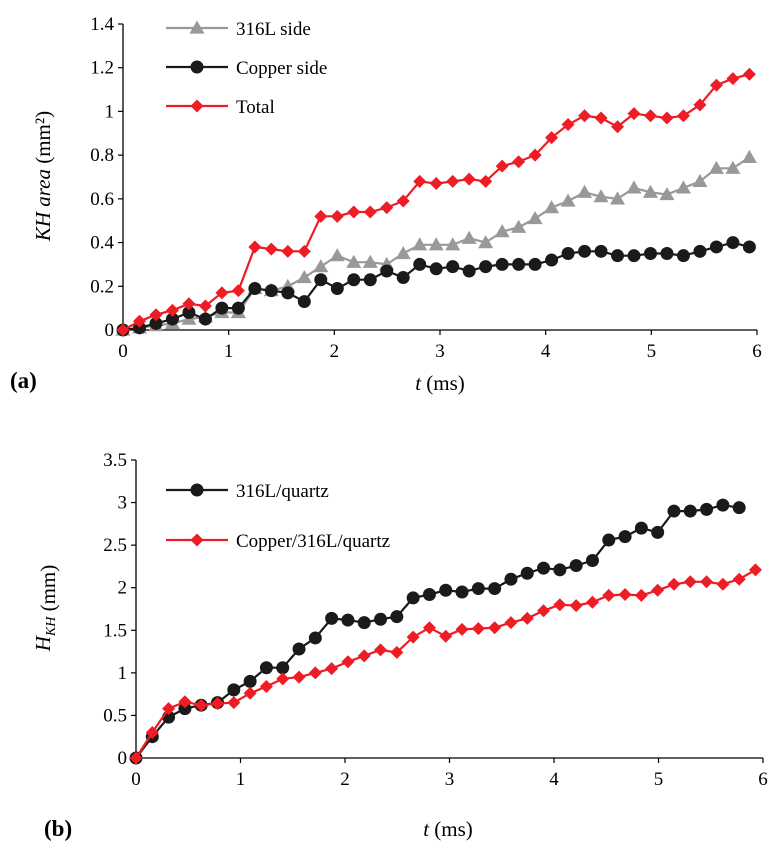 Image resolution: width=768 pixels, height=847 pixels. Describe the element at coordinates (102, 286) in the screenshot. I see `y-tick-label-a: 0.2` at that location.